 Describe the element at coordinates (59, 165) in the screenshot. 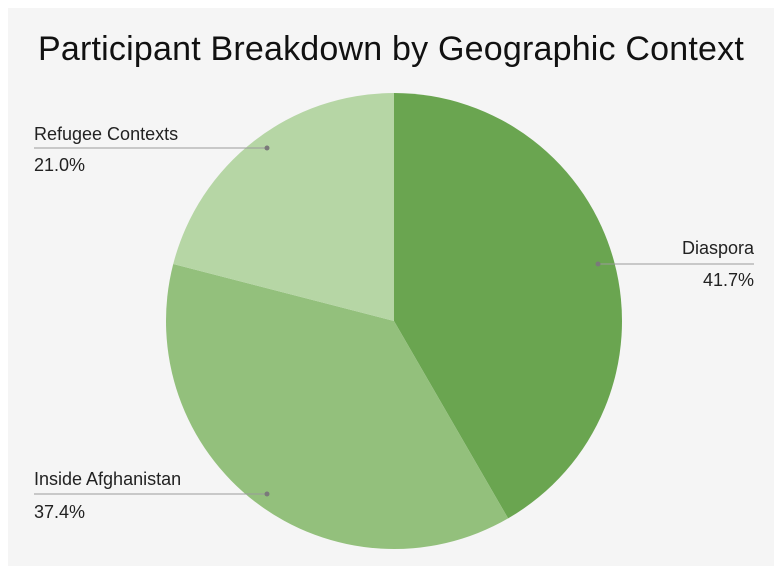

I see `slice-value-label: 21.0%` at that location.